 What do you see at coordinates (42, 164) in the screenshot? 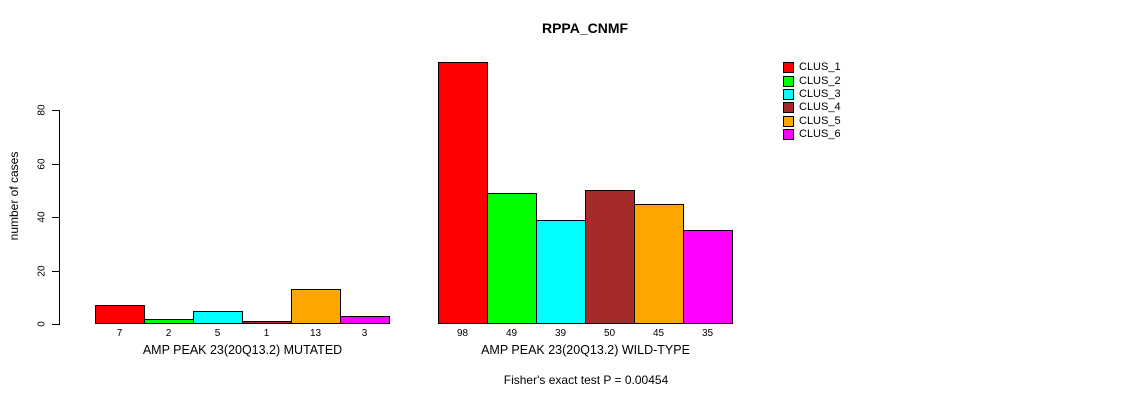
I see `y-tick-label: 60` at bounding box center [42, 164].